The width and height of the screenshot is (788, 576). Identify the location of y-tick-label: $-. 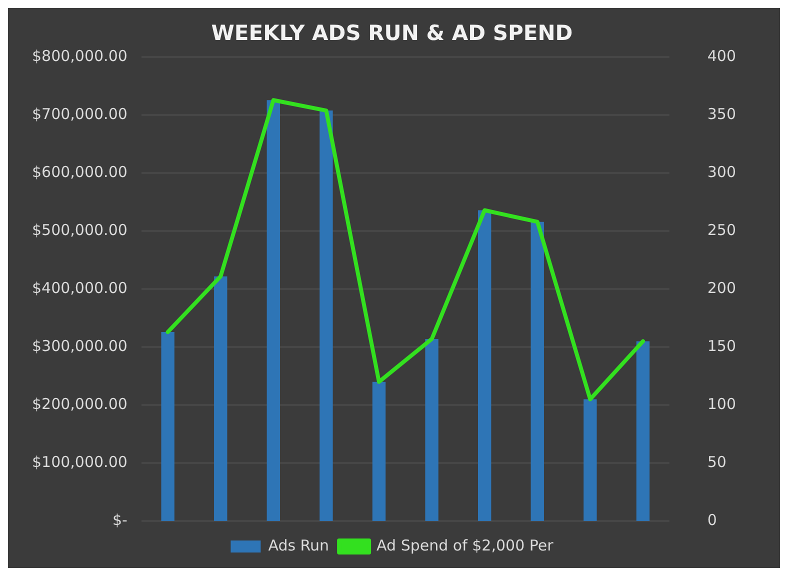
(120, 519).